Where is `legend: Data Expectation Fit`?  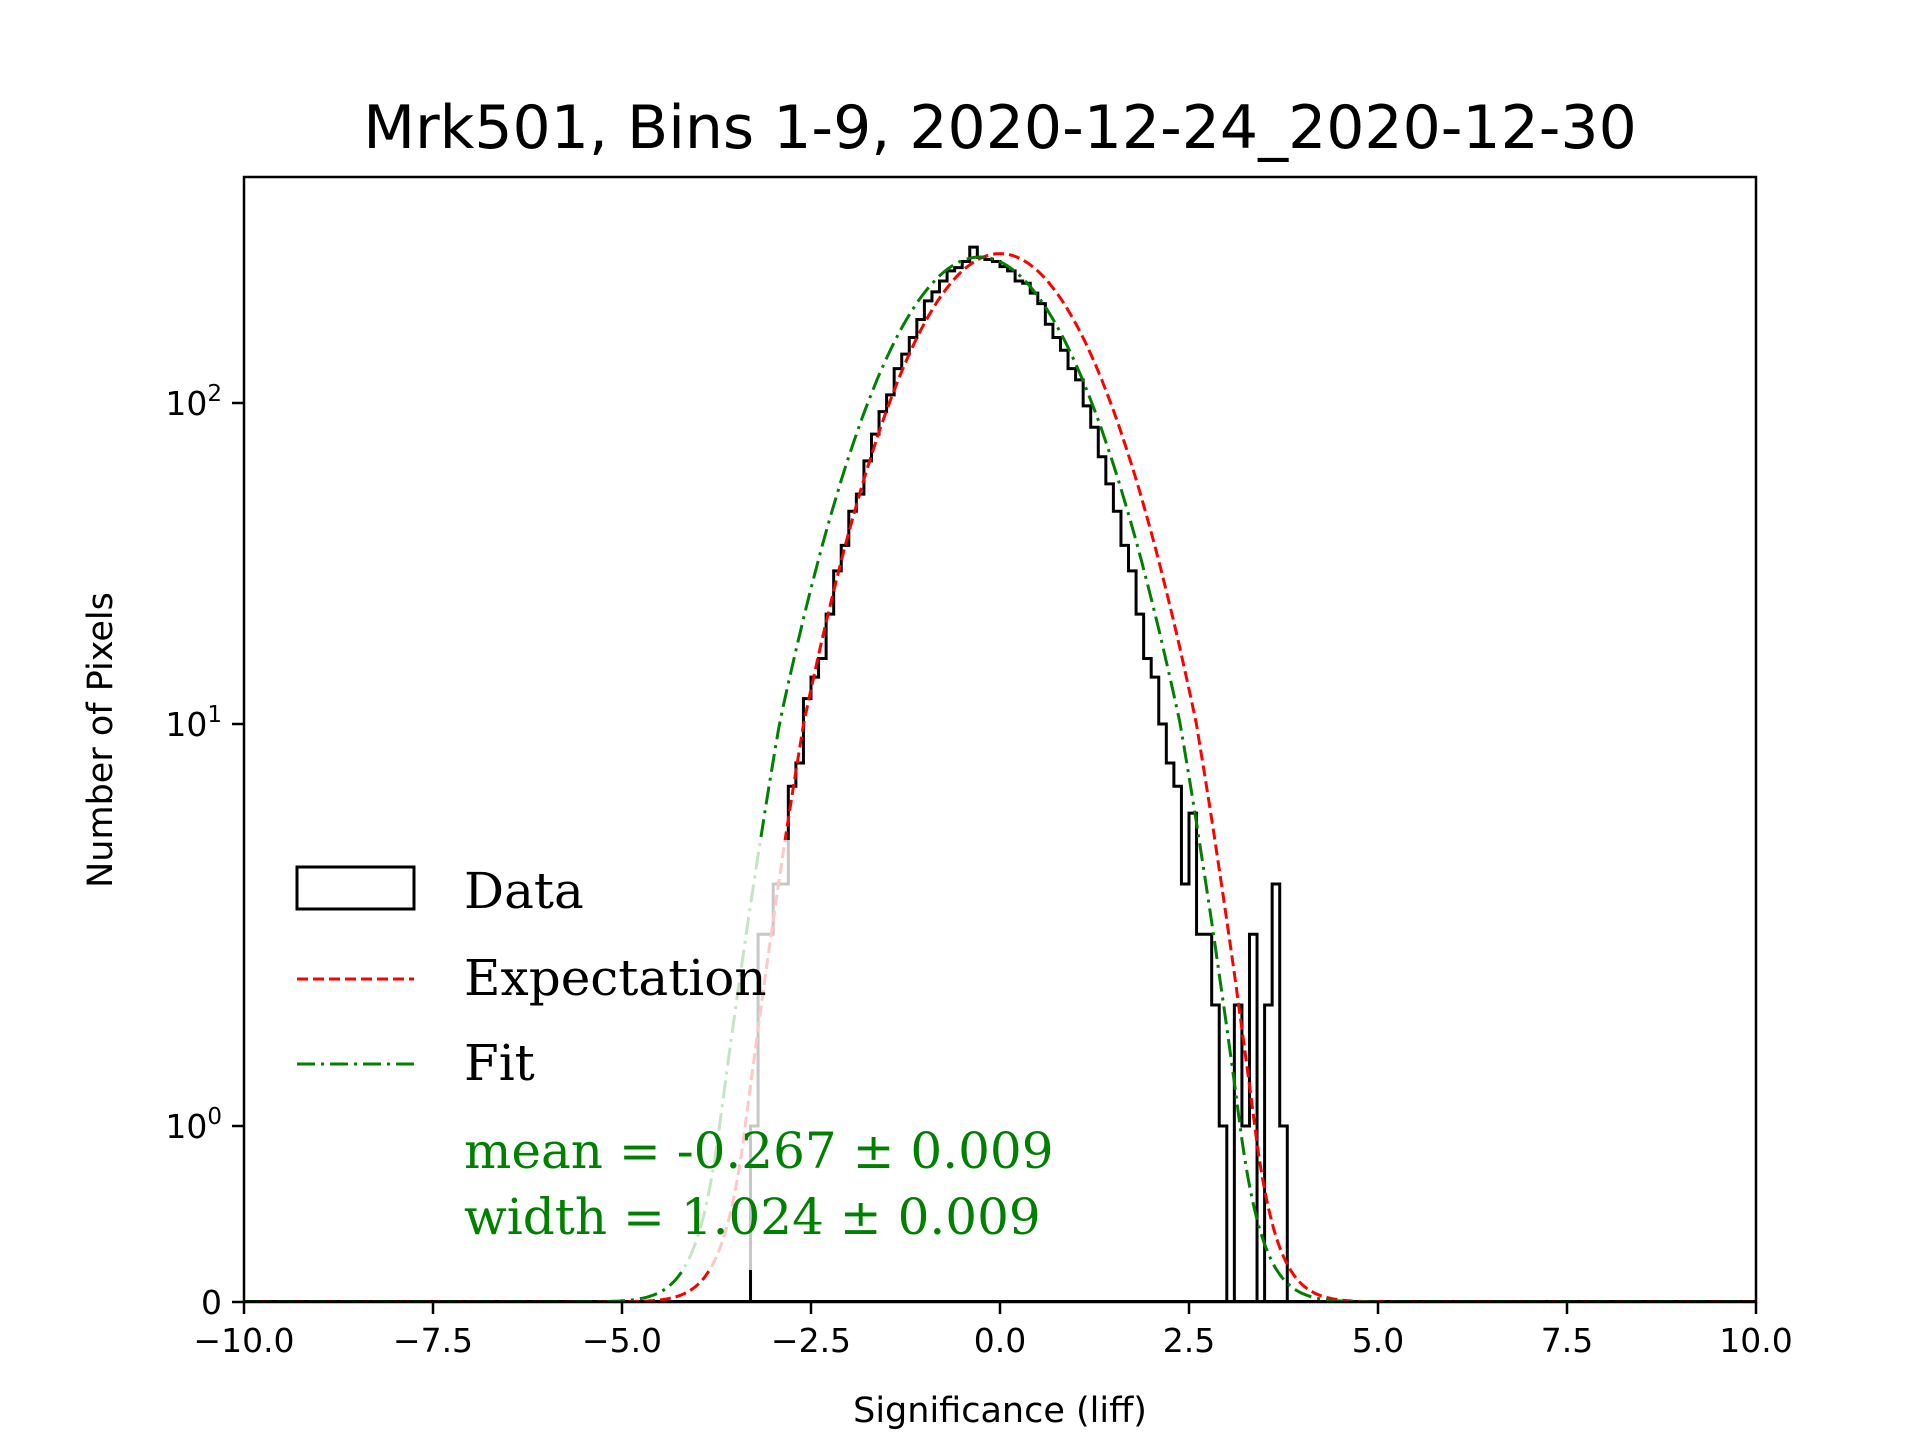 legend: Data Expectation Fit is located at coordinates (584, 1055).